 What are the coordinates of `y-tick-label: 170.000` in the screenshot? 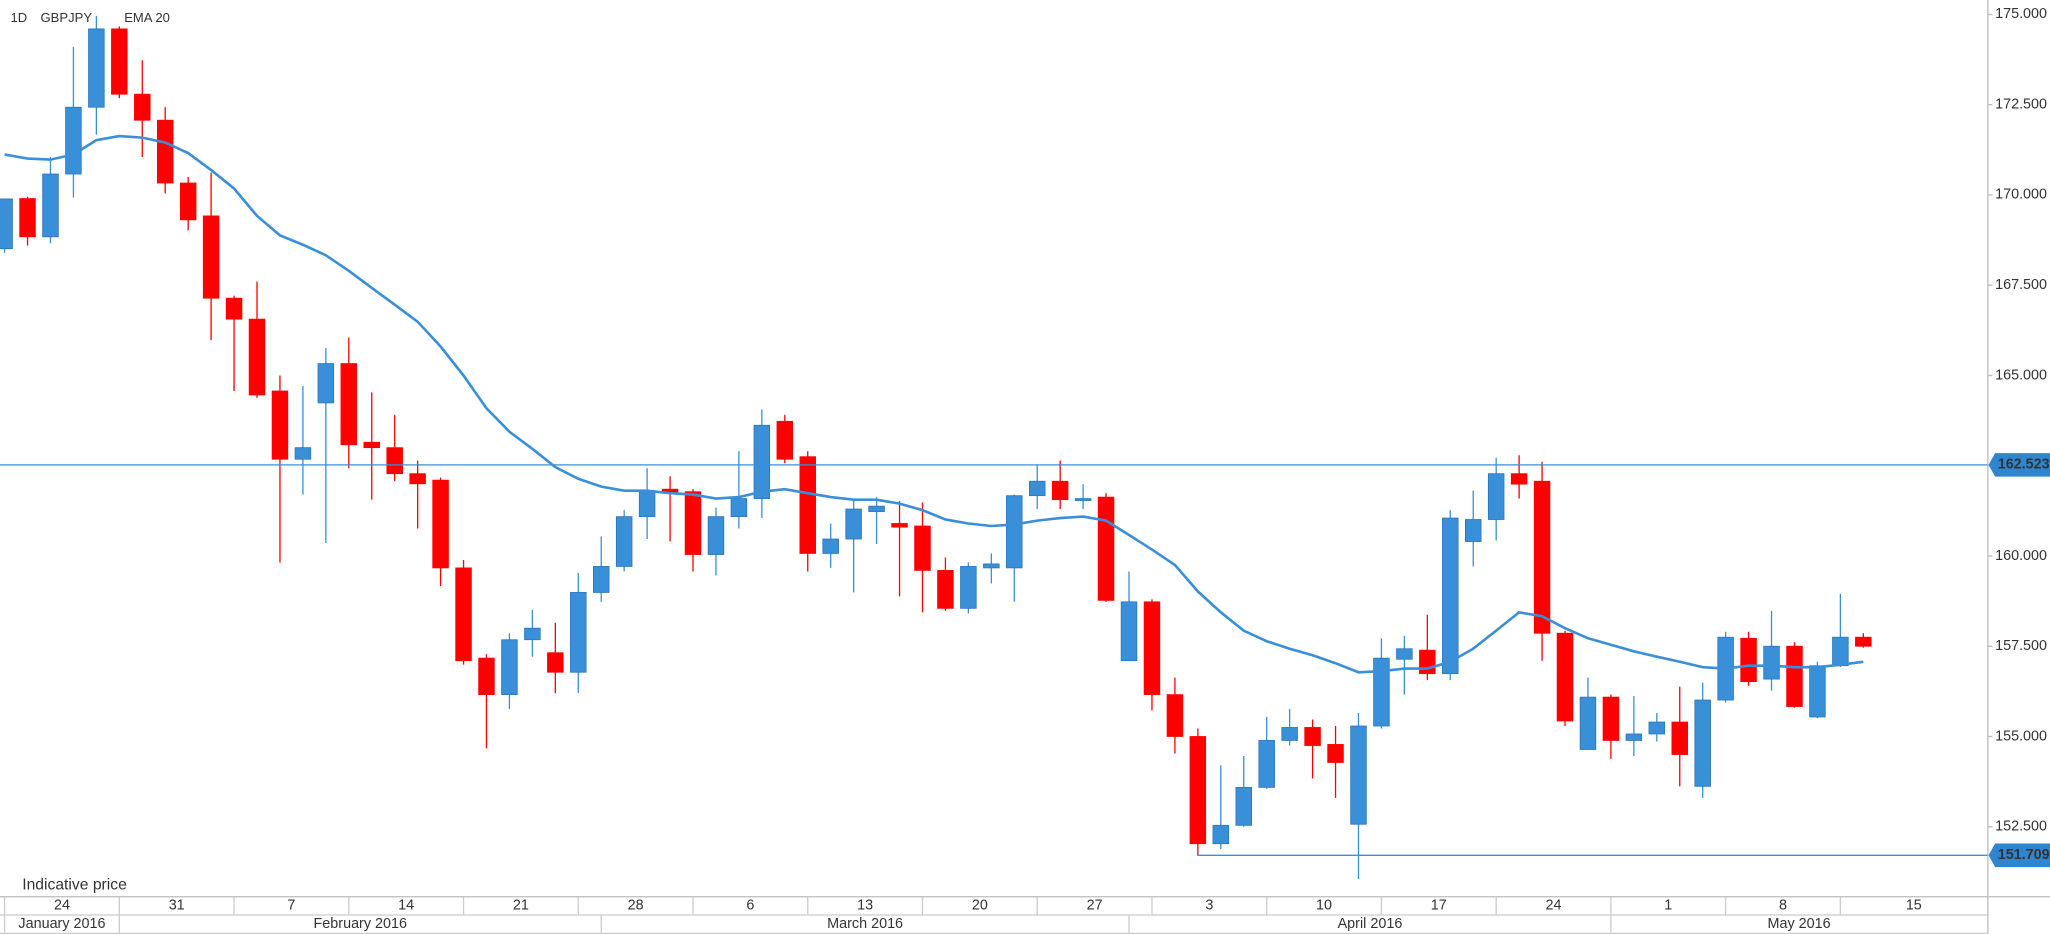 It's located at (2021, 195).